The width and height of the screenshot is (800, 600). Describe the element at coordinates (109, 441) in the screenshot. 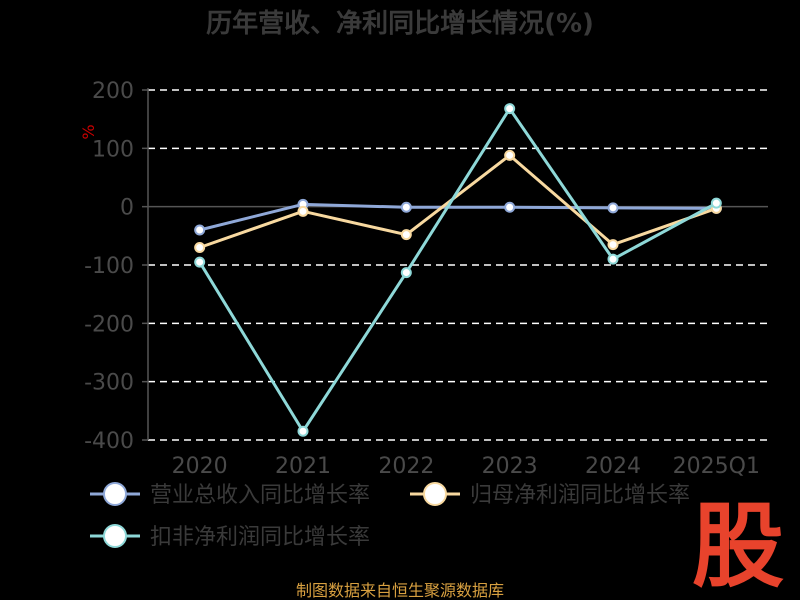

I see `y-tick-label: -400` at that location.